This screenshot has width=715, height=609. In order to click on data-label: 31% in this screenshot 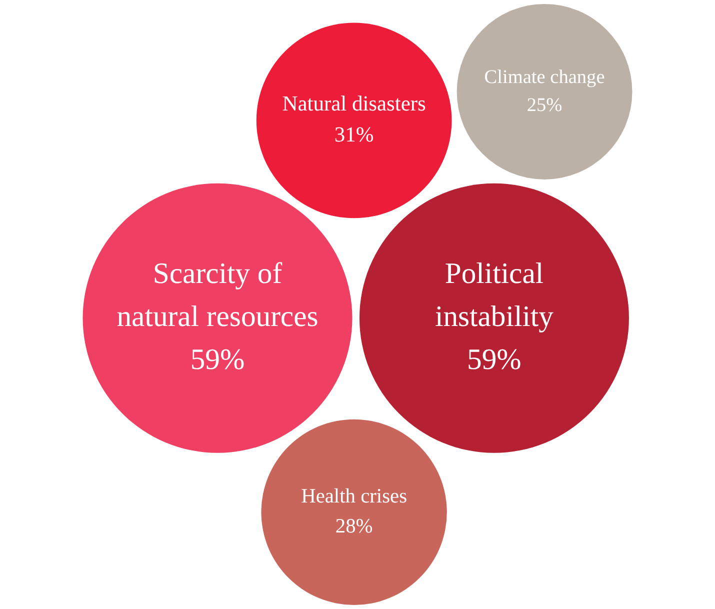, I will do `click(354, 134)`.